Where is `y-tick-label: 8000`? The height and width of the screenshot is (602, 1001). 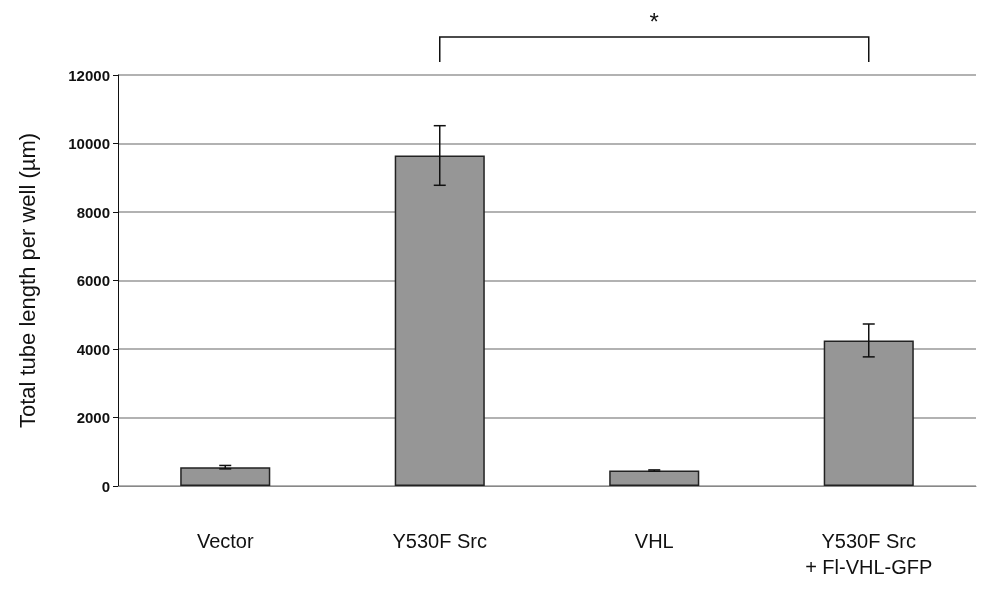
y-tick-label: 8000 is located at coordinates (93, 212).